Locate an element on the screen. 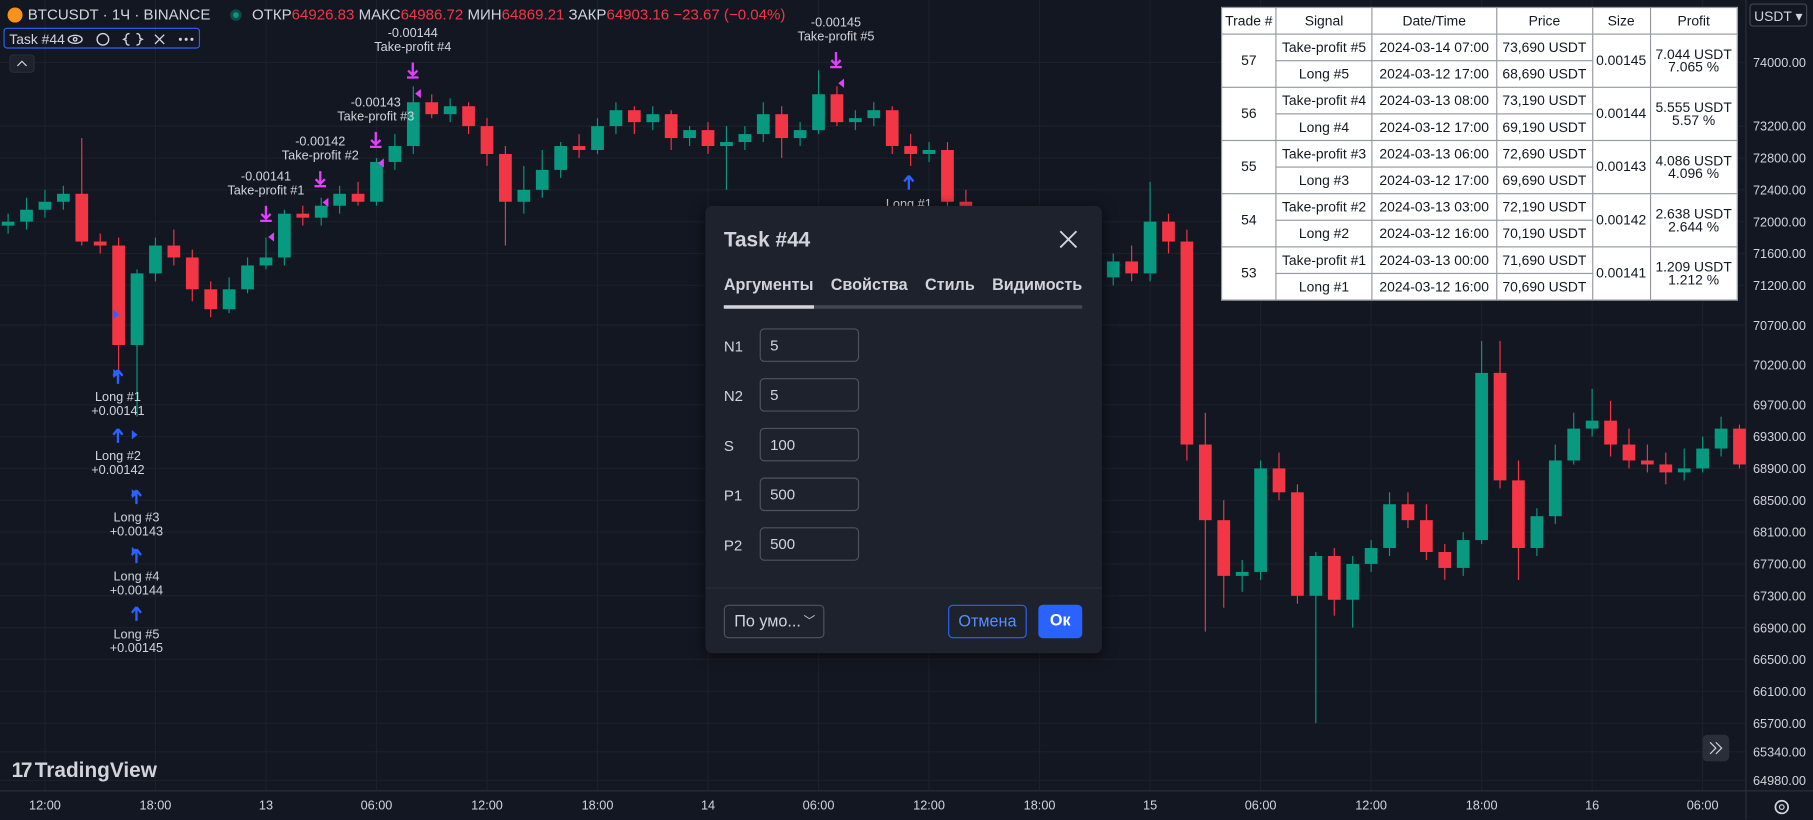 The image size is (1813, 820). trade-cell: Take-profit #3 is located at coordinates (1324, 153).